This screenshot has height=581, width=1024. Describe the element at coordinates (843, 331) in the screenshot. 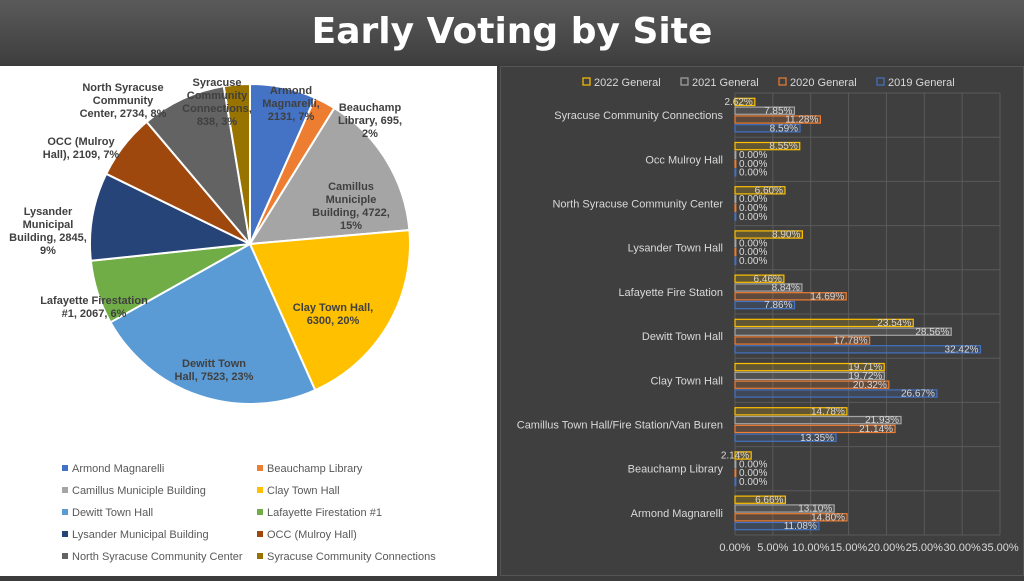

I see `bar-2021-general-dewitt-town-hall` at that location.